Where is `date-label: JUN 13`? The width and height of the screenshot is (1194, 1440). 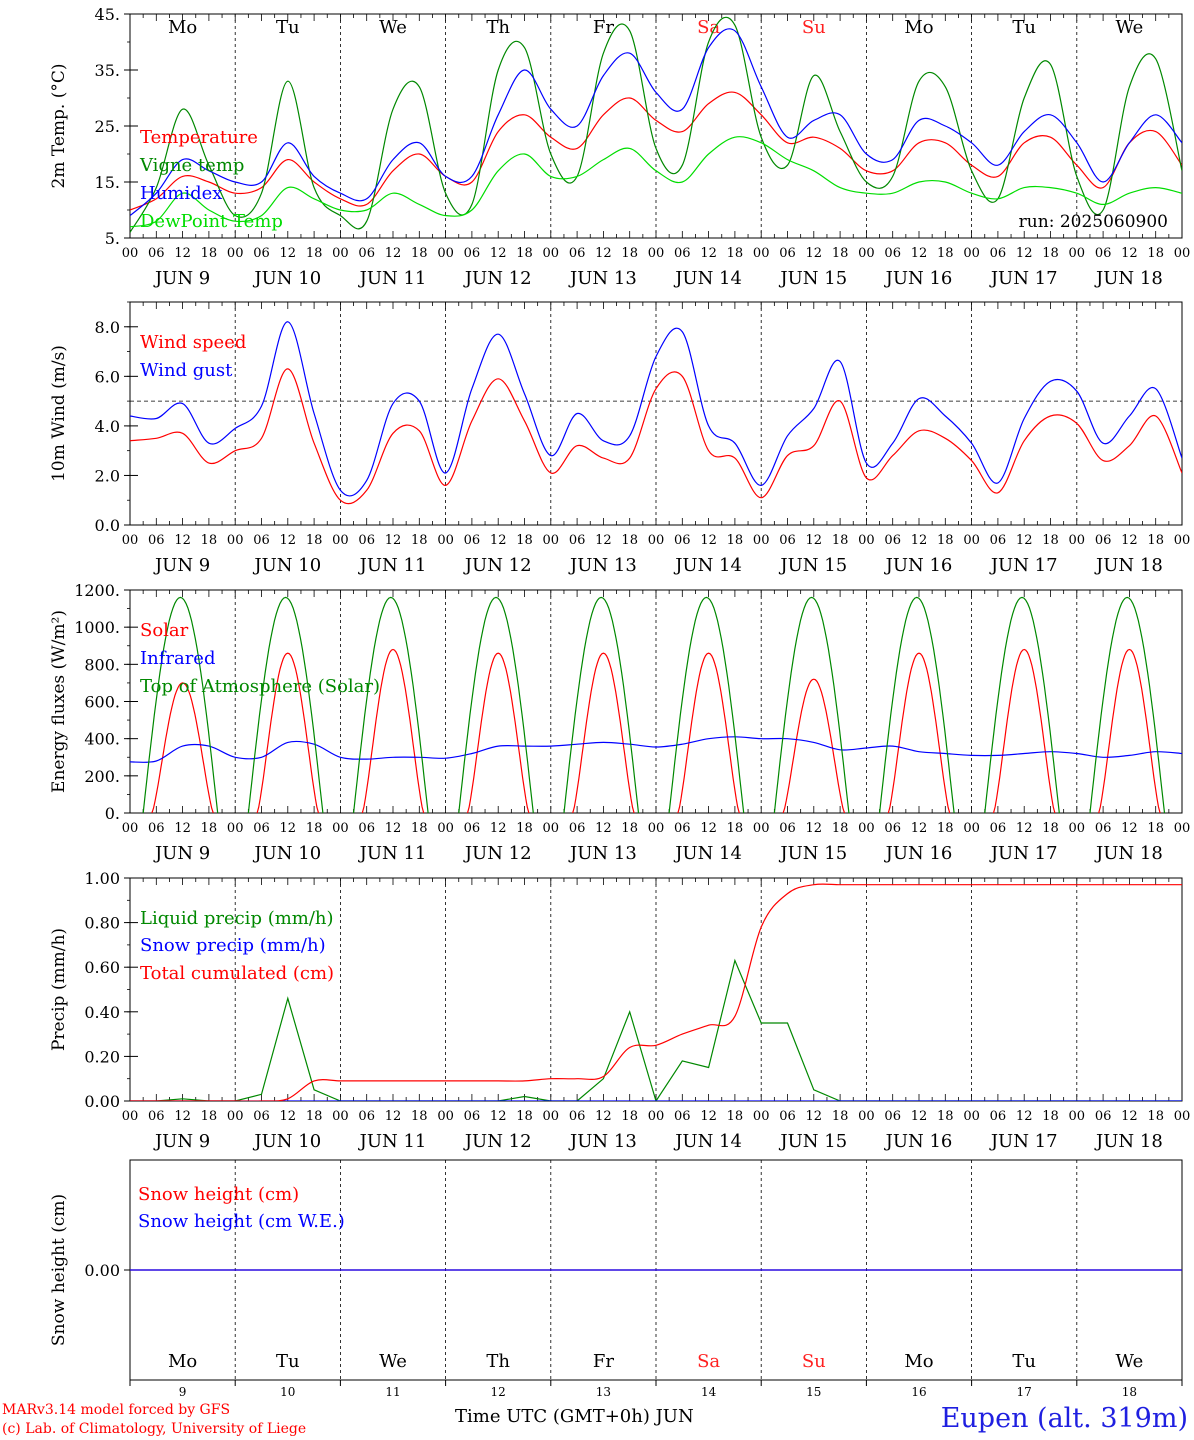
date-label: JUN 13 is located at coordinates (602, 565).